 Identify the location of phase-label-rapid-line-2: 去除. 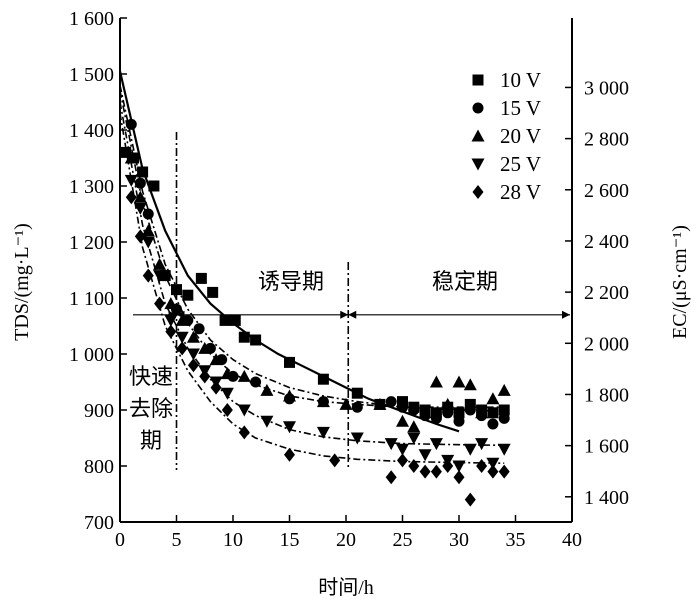
(151, 409).